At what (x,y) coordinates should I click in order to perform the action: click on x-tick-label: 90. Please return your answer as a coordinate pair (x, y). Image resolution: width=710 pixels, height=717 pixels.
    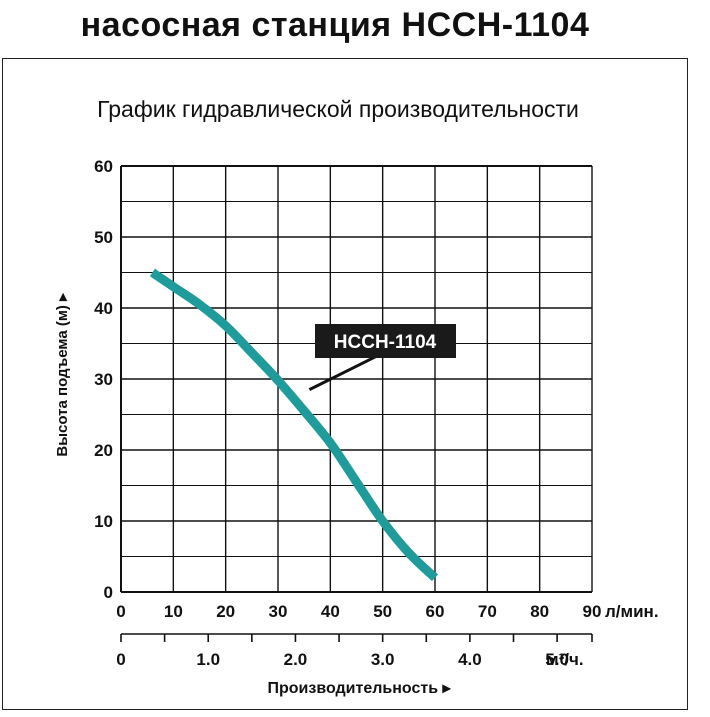
    Looking at the image, I should click on (592, 611).